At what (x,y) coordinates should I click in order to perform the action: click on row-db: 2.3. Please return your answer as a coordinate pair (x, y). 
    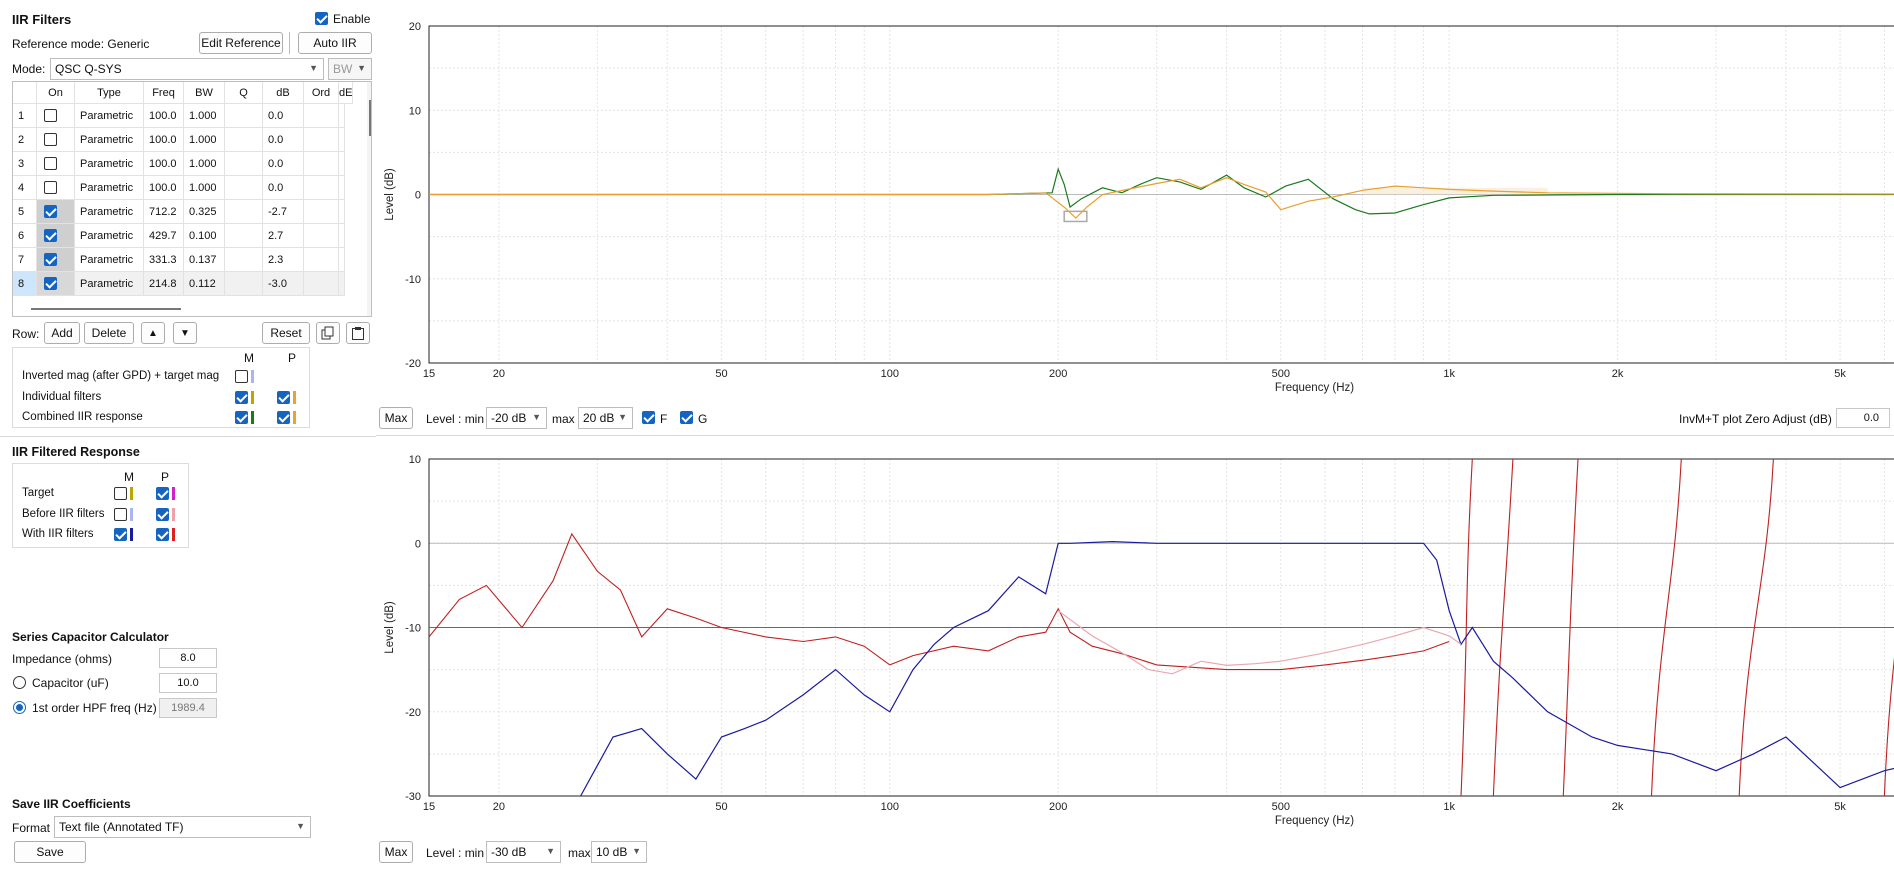
    Looking at the image, I should click on (283, 260).